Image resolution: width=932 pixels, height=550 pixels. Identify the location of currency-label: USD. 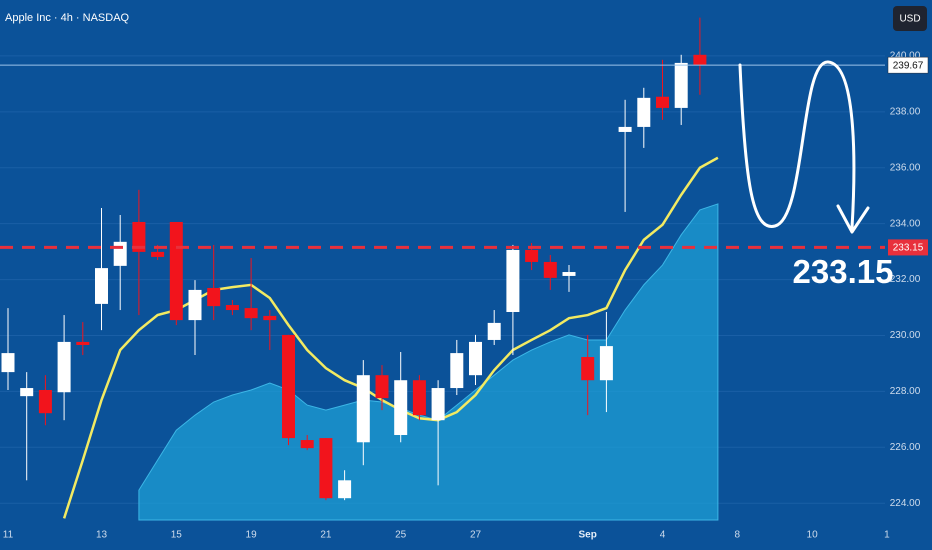
(909, 19).